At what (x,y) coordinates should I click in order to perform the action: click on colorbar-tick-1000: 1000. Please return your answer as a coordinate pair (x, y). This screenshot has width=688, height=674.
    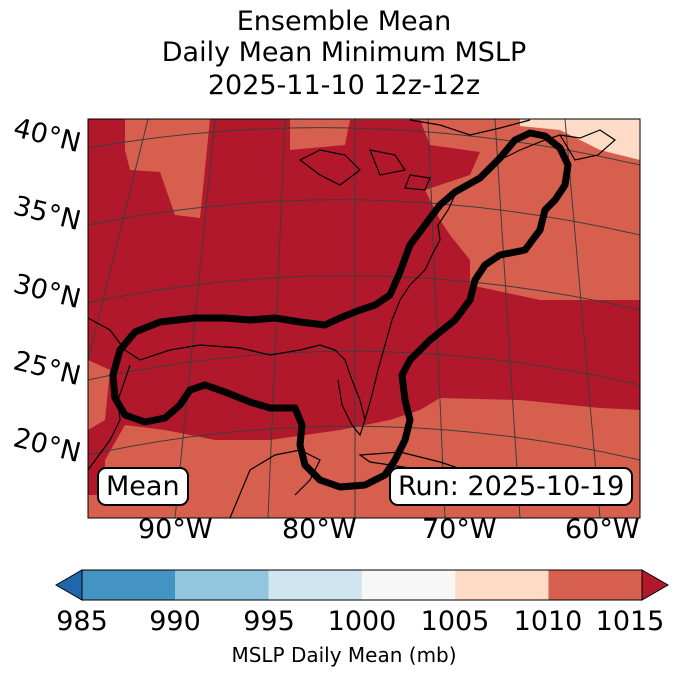
    Looking at the image, I should click on (362, 621).